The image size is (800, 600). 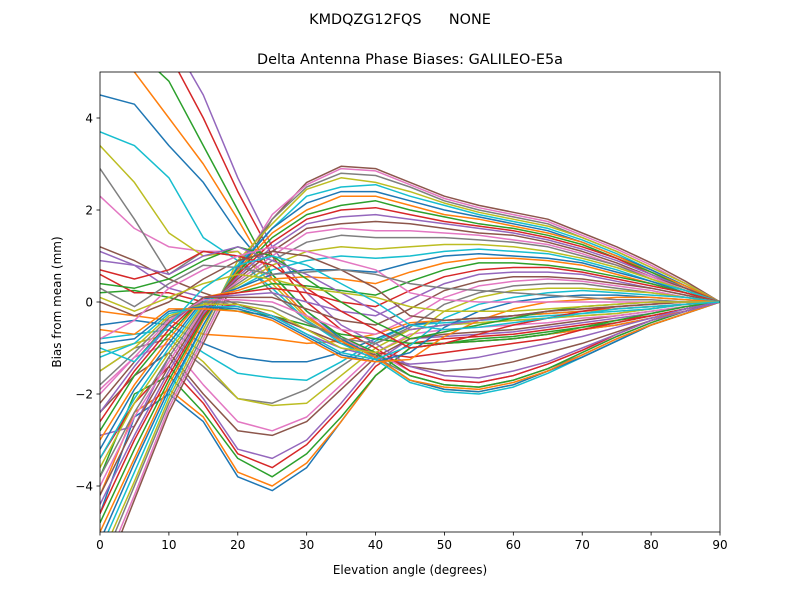 What do you see at coordinates (89, 211) in the screenshot?
I see `y-tick-label: 2` at bounding box center [89, 211].